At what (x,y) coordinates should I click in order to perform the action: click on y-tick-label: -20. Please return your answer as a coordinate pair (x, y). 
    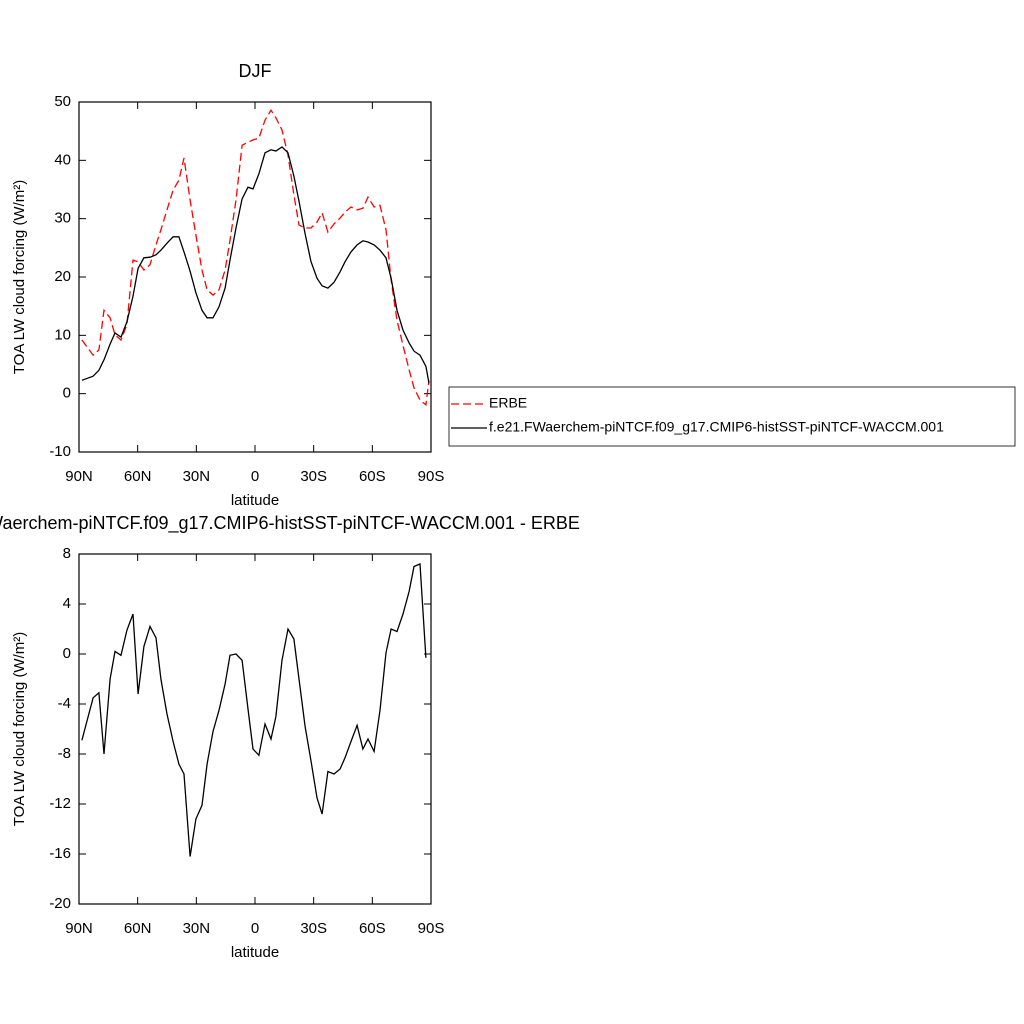
    Looking at the image, I should click on (60, 903).